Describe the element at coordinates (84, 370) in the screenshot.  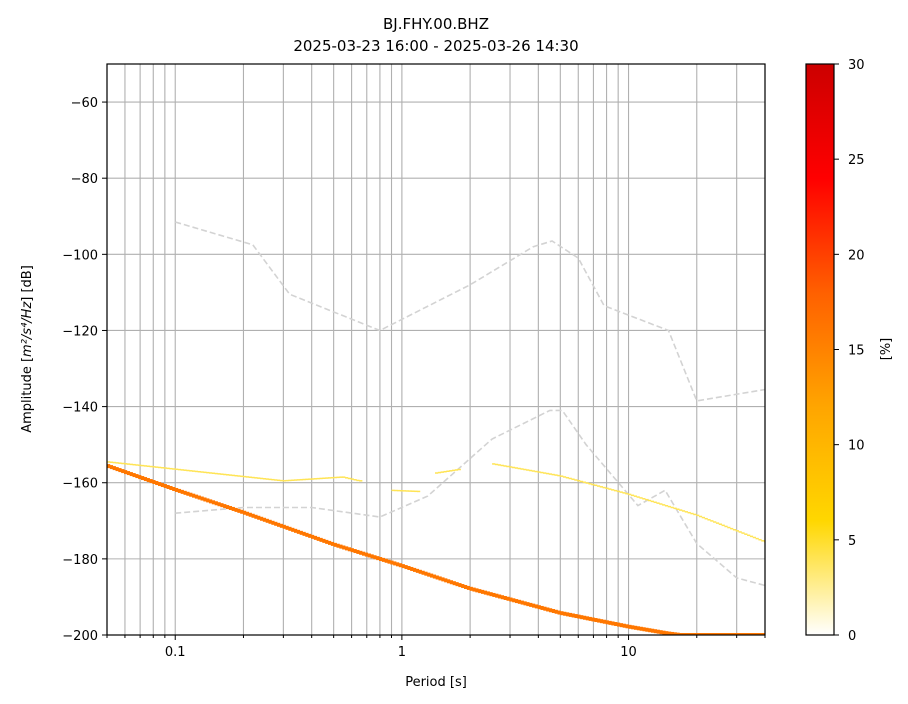
I see `y-axis-ticks: −60 −80 −100 −120 −140 −160 −180 −200` at that location.